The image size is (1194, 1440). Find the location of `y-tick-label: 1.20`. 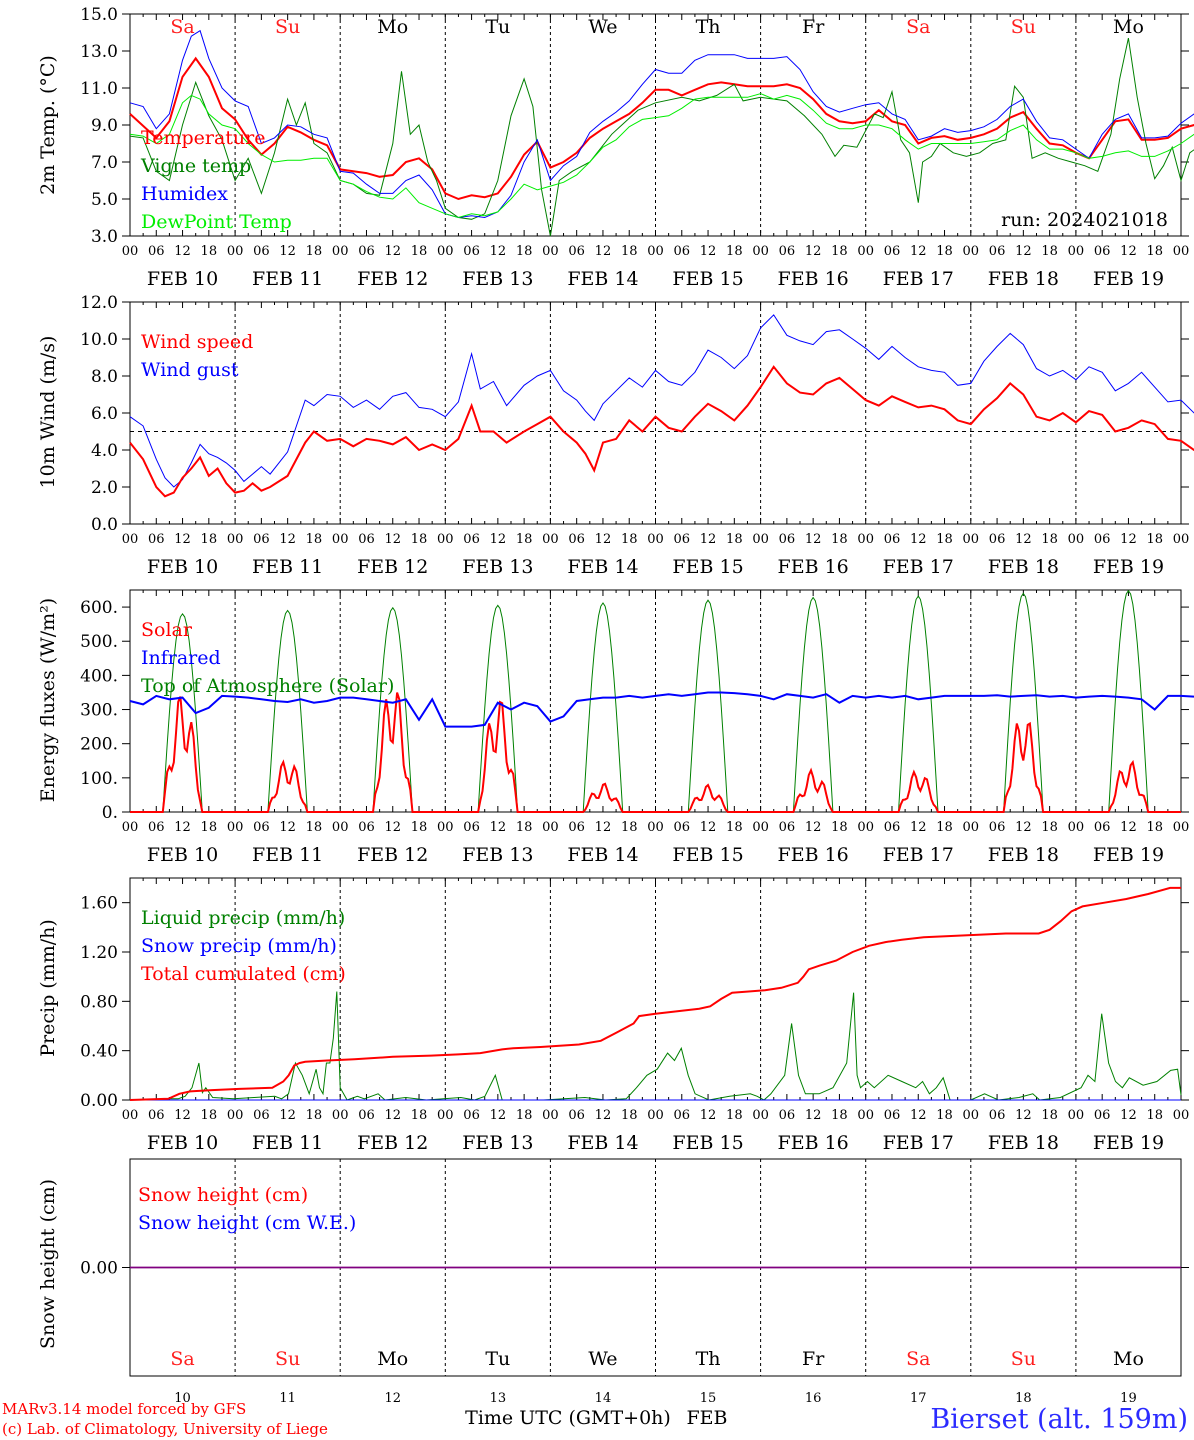

y-tick-label: 1.20 is located at coordinates (99, 953).